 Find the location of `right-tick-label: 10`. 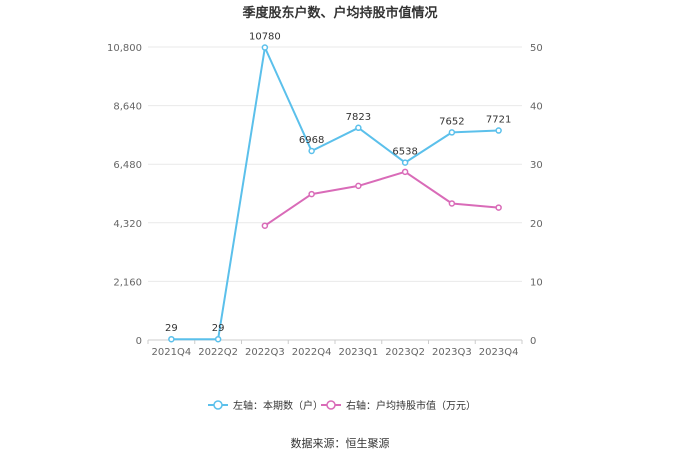

right-tick-label: 10 is located at coordinates (536, 282).